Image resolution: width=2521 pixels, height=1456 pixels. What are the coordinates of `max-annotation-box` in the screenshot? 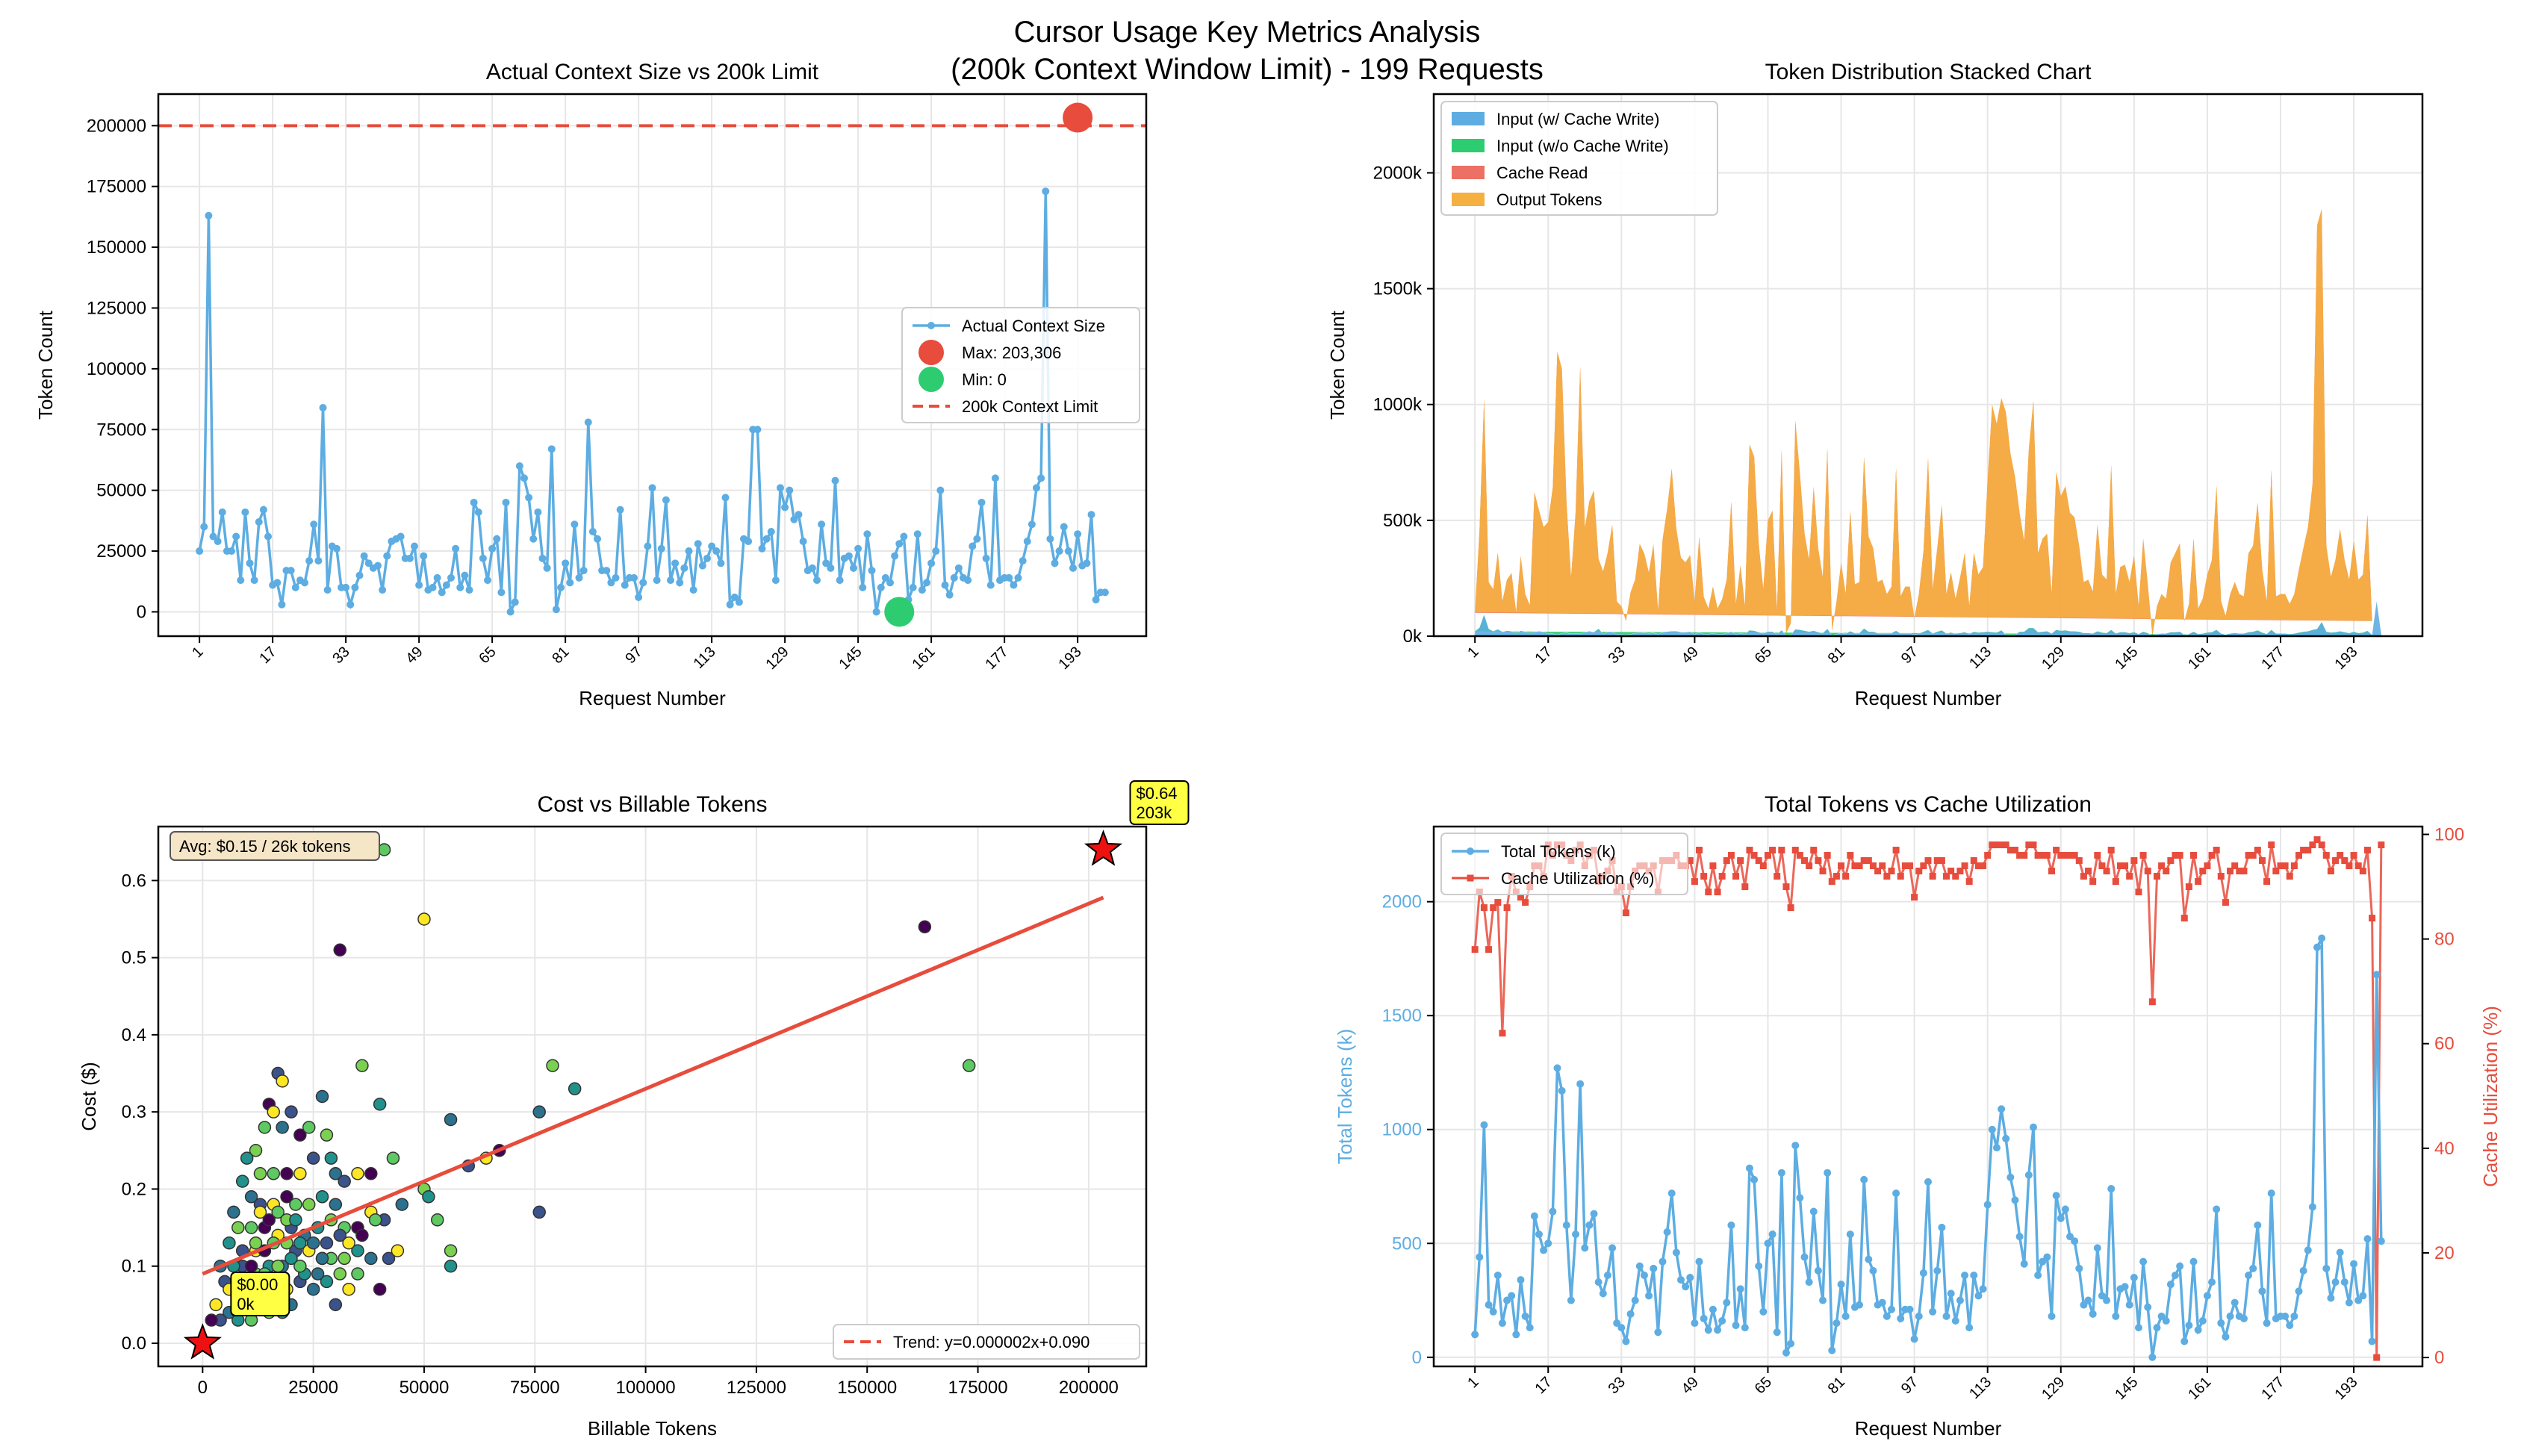 It's located at (1159, 802).